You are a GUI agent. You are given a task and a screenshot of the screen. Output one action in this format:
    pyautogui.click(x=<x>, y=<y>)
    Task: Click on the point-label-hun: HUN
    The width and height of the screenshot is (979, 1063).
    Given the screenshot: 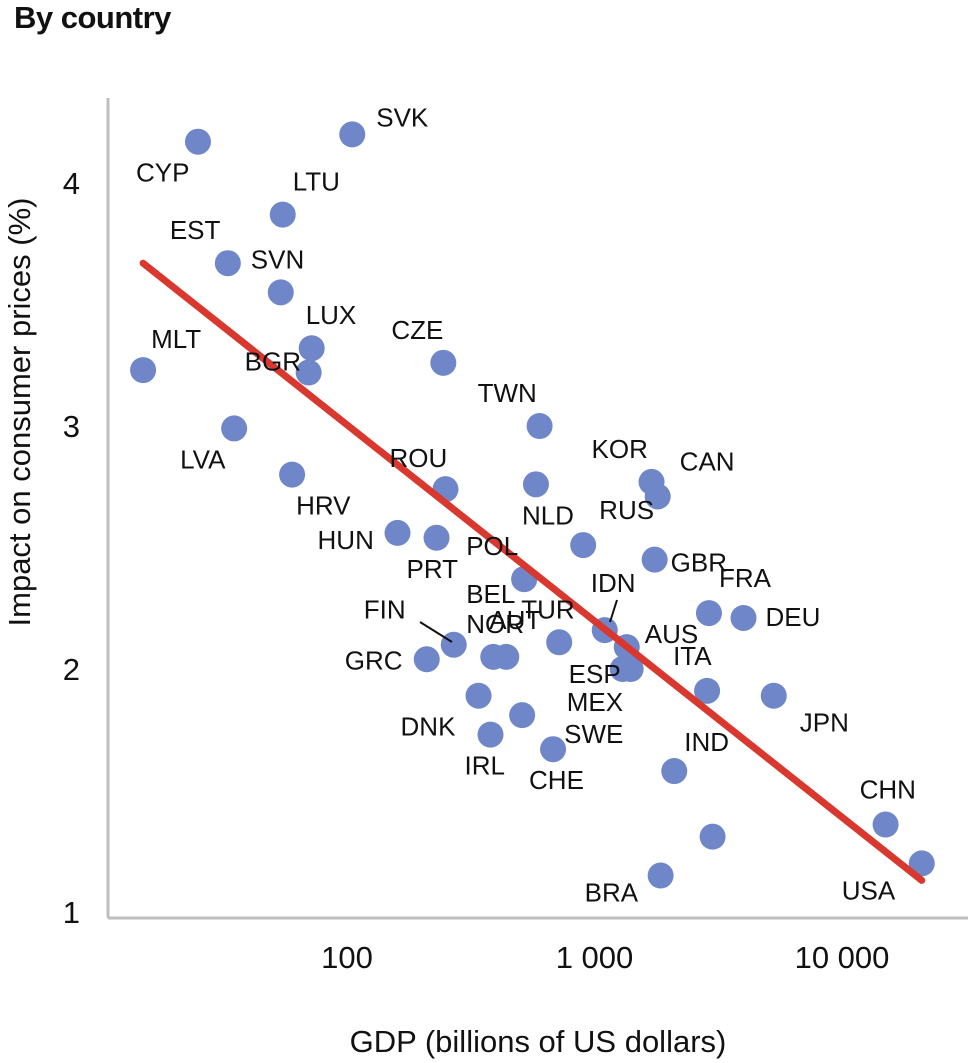 What is the action you would take?
    pyautogui.click(x=346, y=540)
    